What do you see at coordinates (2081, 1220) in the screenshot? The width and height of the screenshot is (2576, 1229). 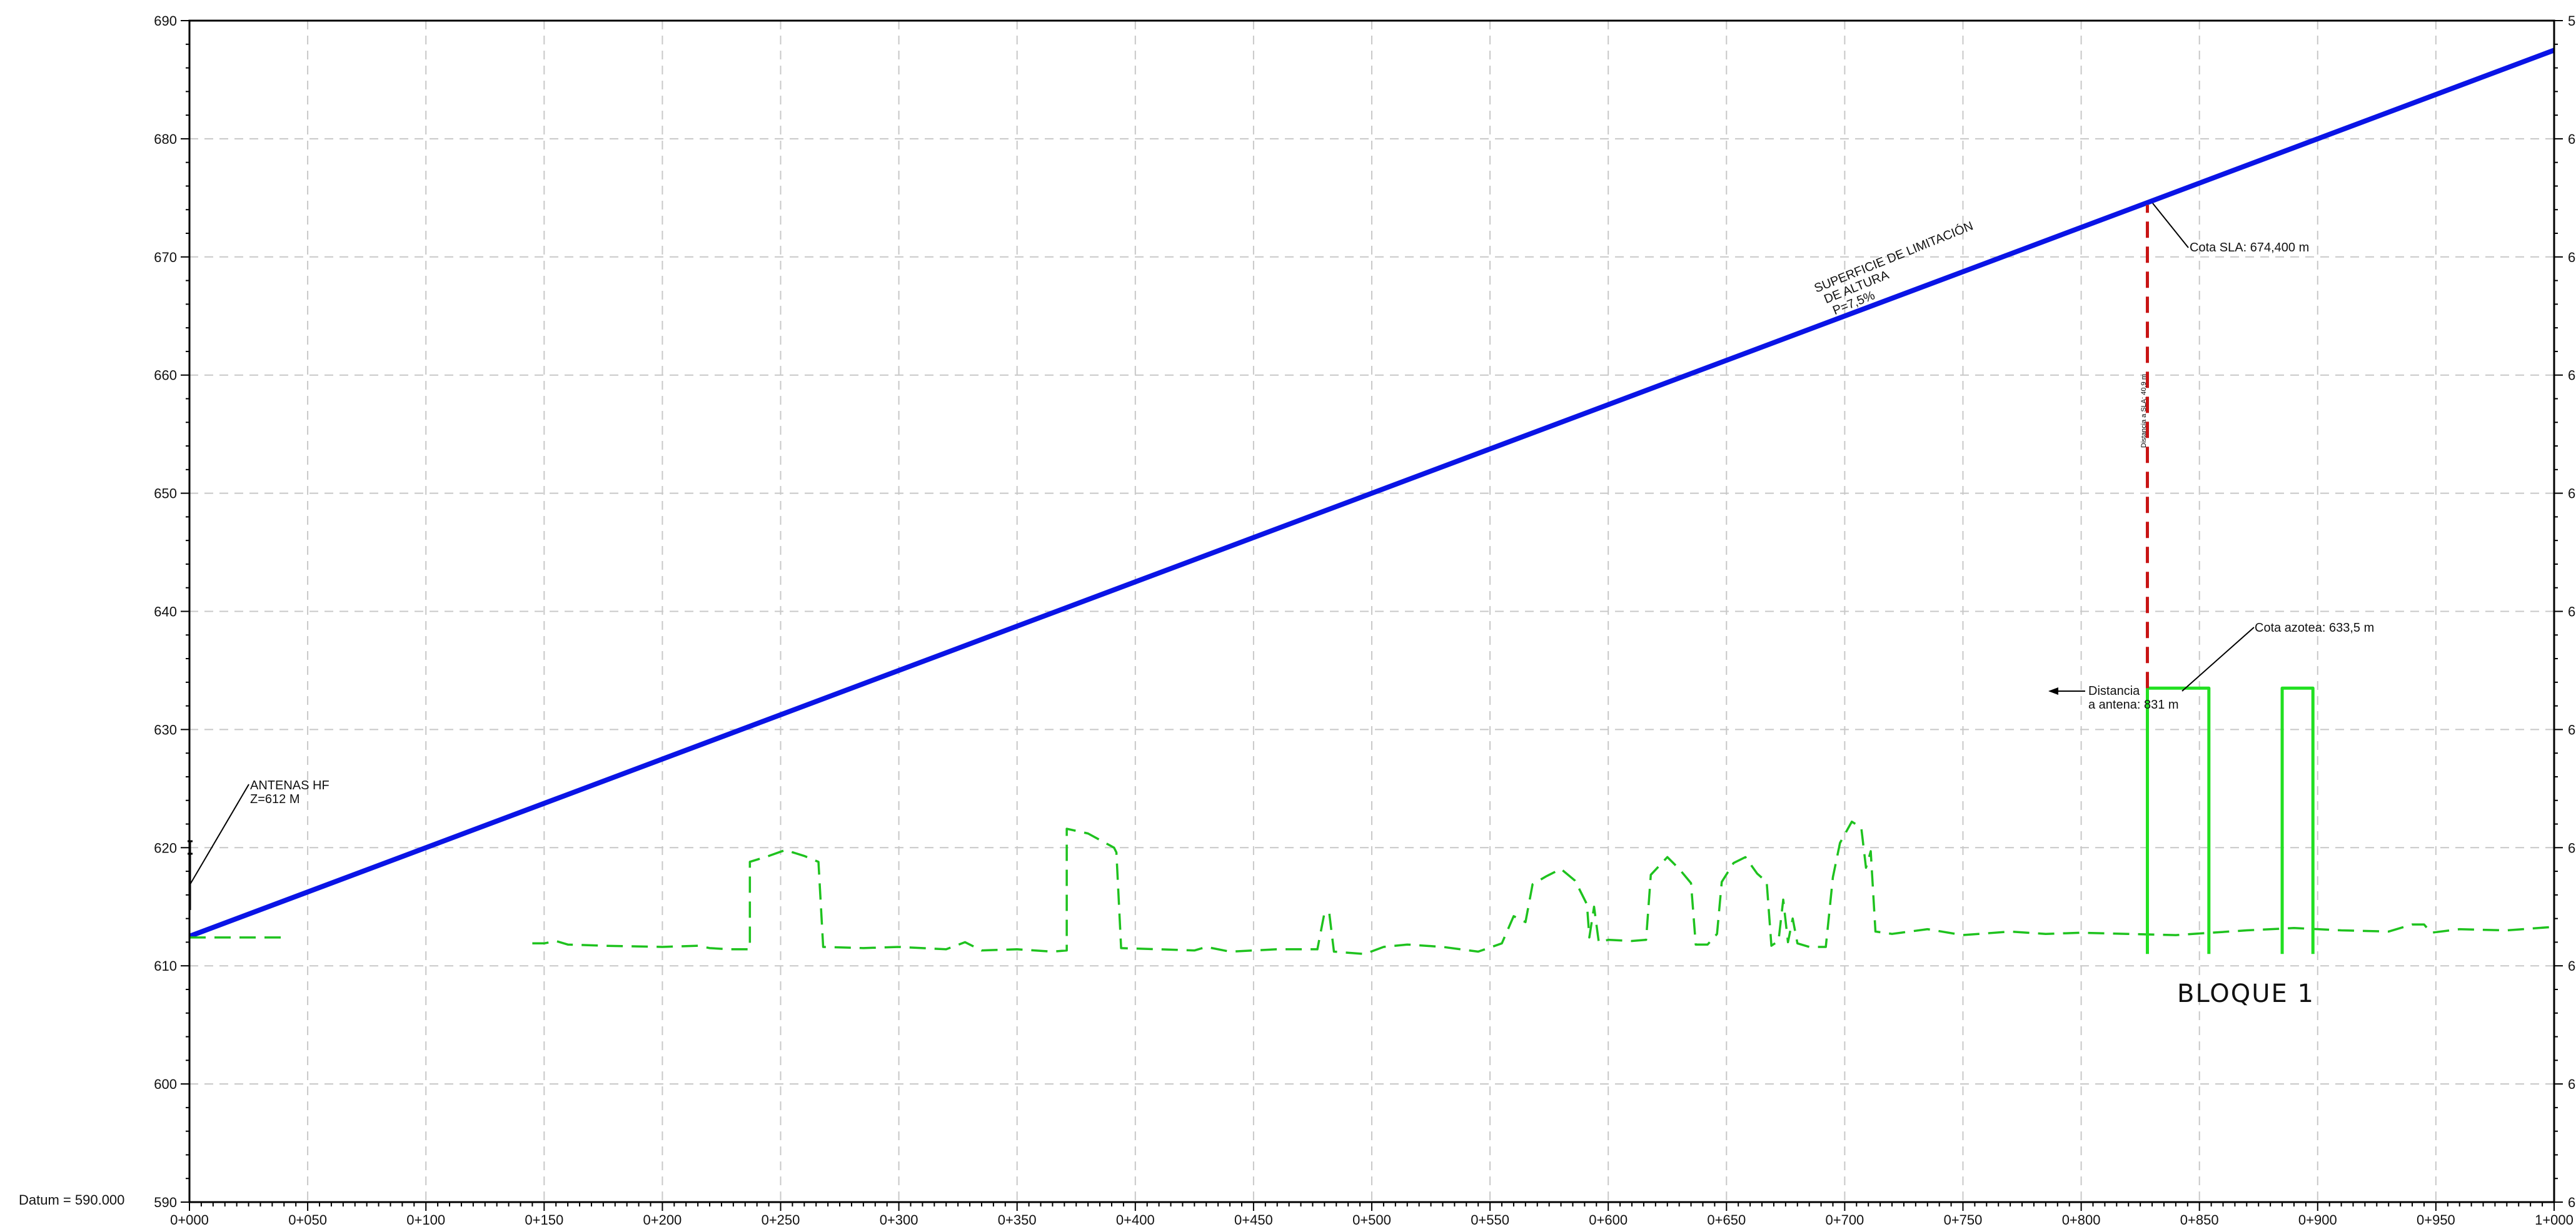 I see `x-tick-label: 0+800` at bounding box center [2081, 1220].